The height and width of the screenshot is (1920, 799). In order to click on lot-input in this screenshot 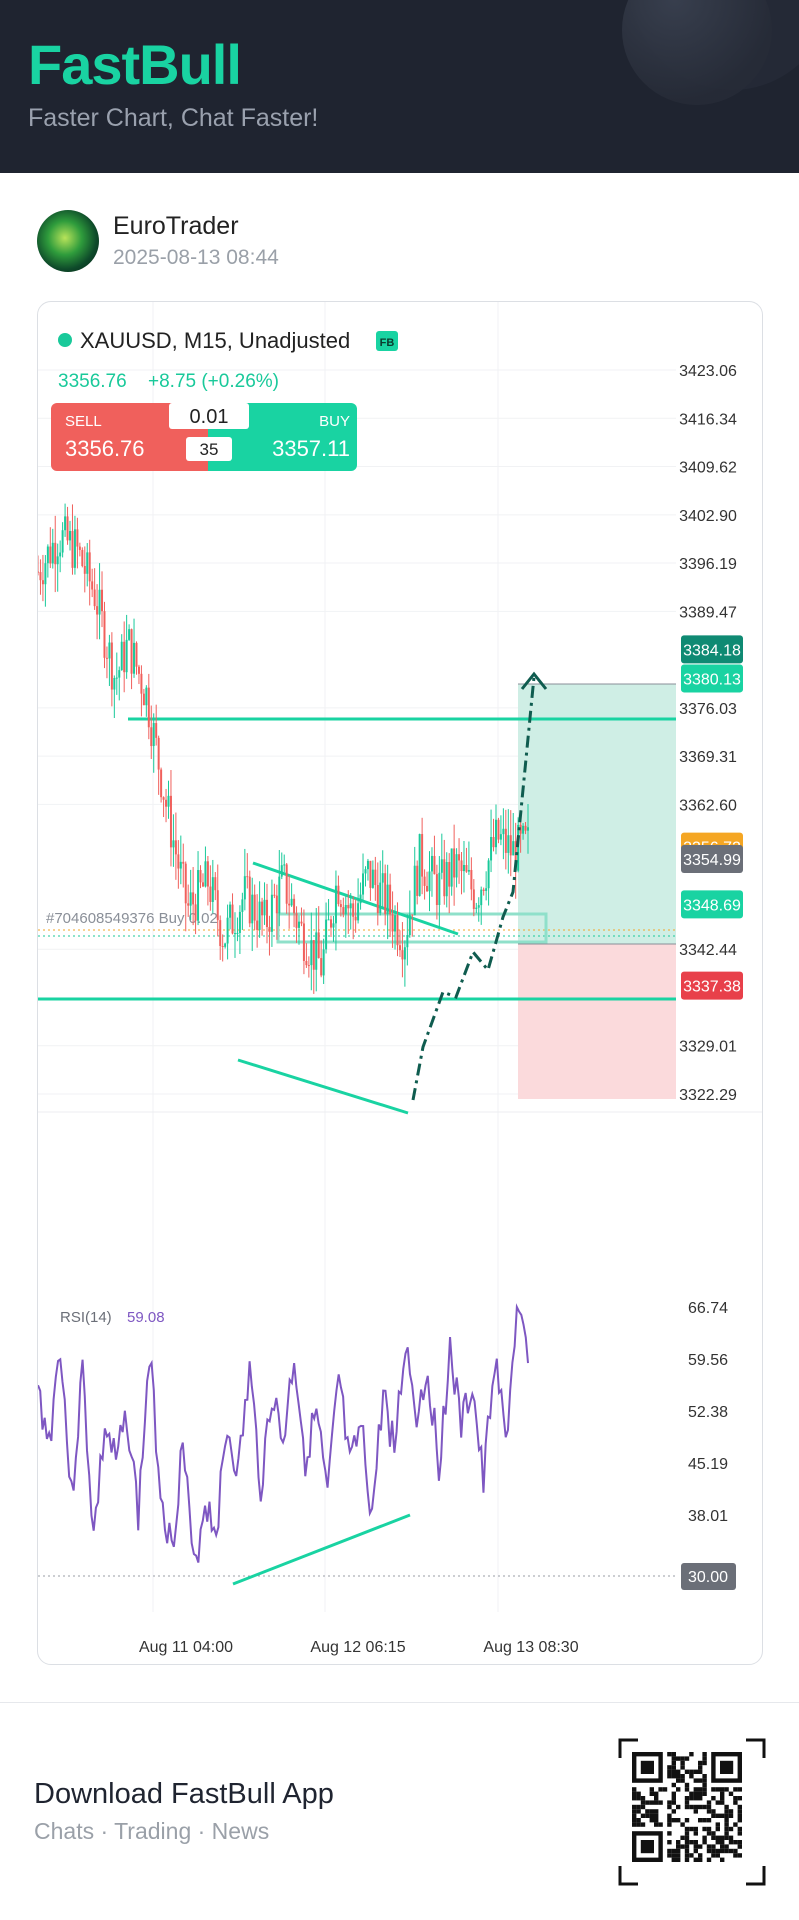, I will do `click(209, 416)`.